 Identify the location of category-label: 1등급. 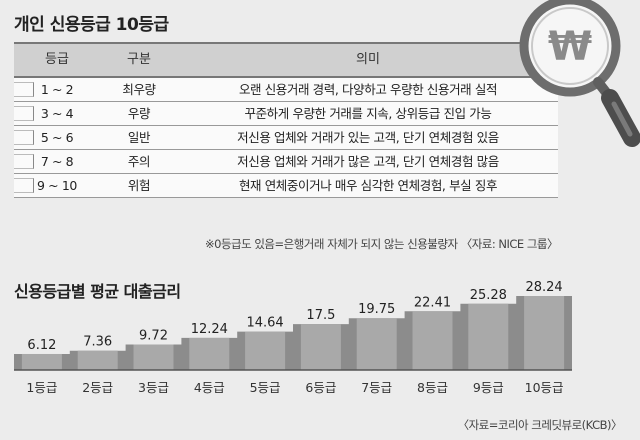
(41, 387).